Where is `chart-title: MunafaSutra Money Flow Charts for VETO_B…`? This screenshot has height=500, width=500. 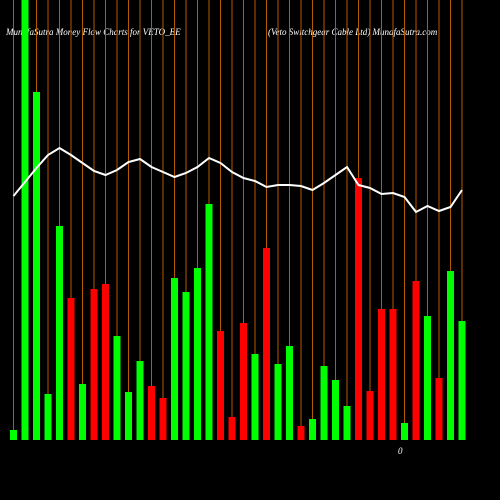
chart-title: MunafaSutra Money Flow Charts for VETO_B… is located at coordinates (93, 32).